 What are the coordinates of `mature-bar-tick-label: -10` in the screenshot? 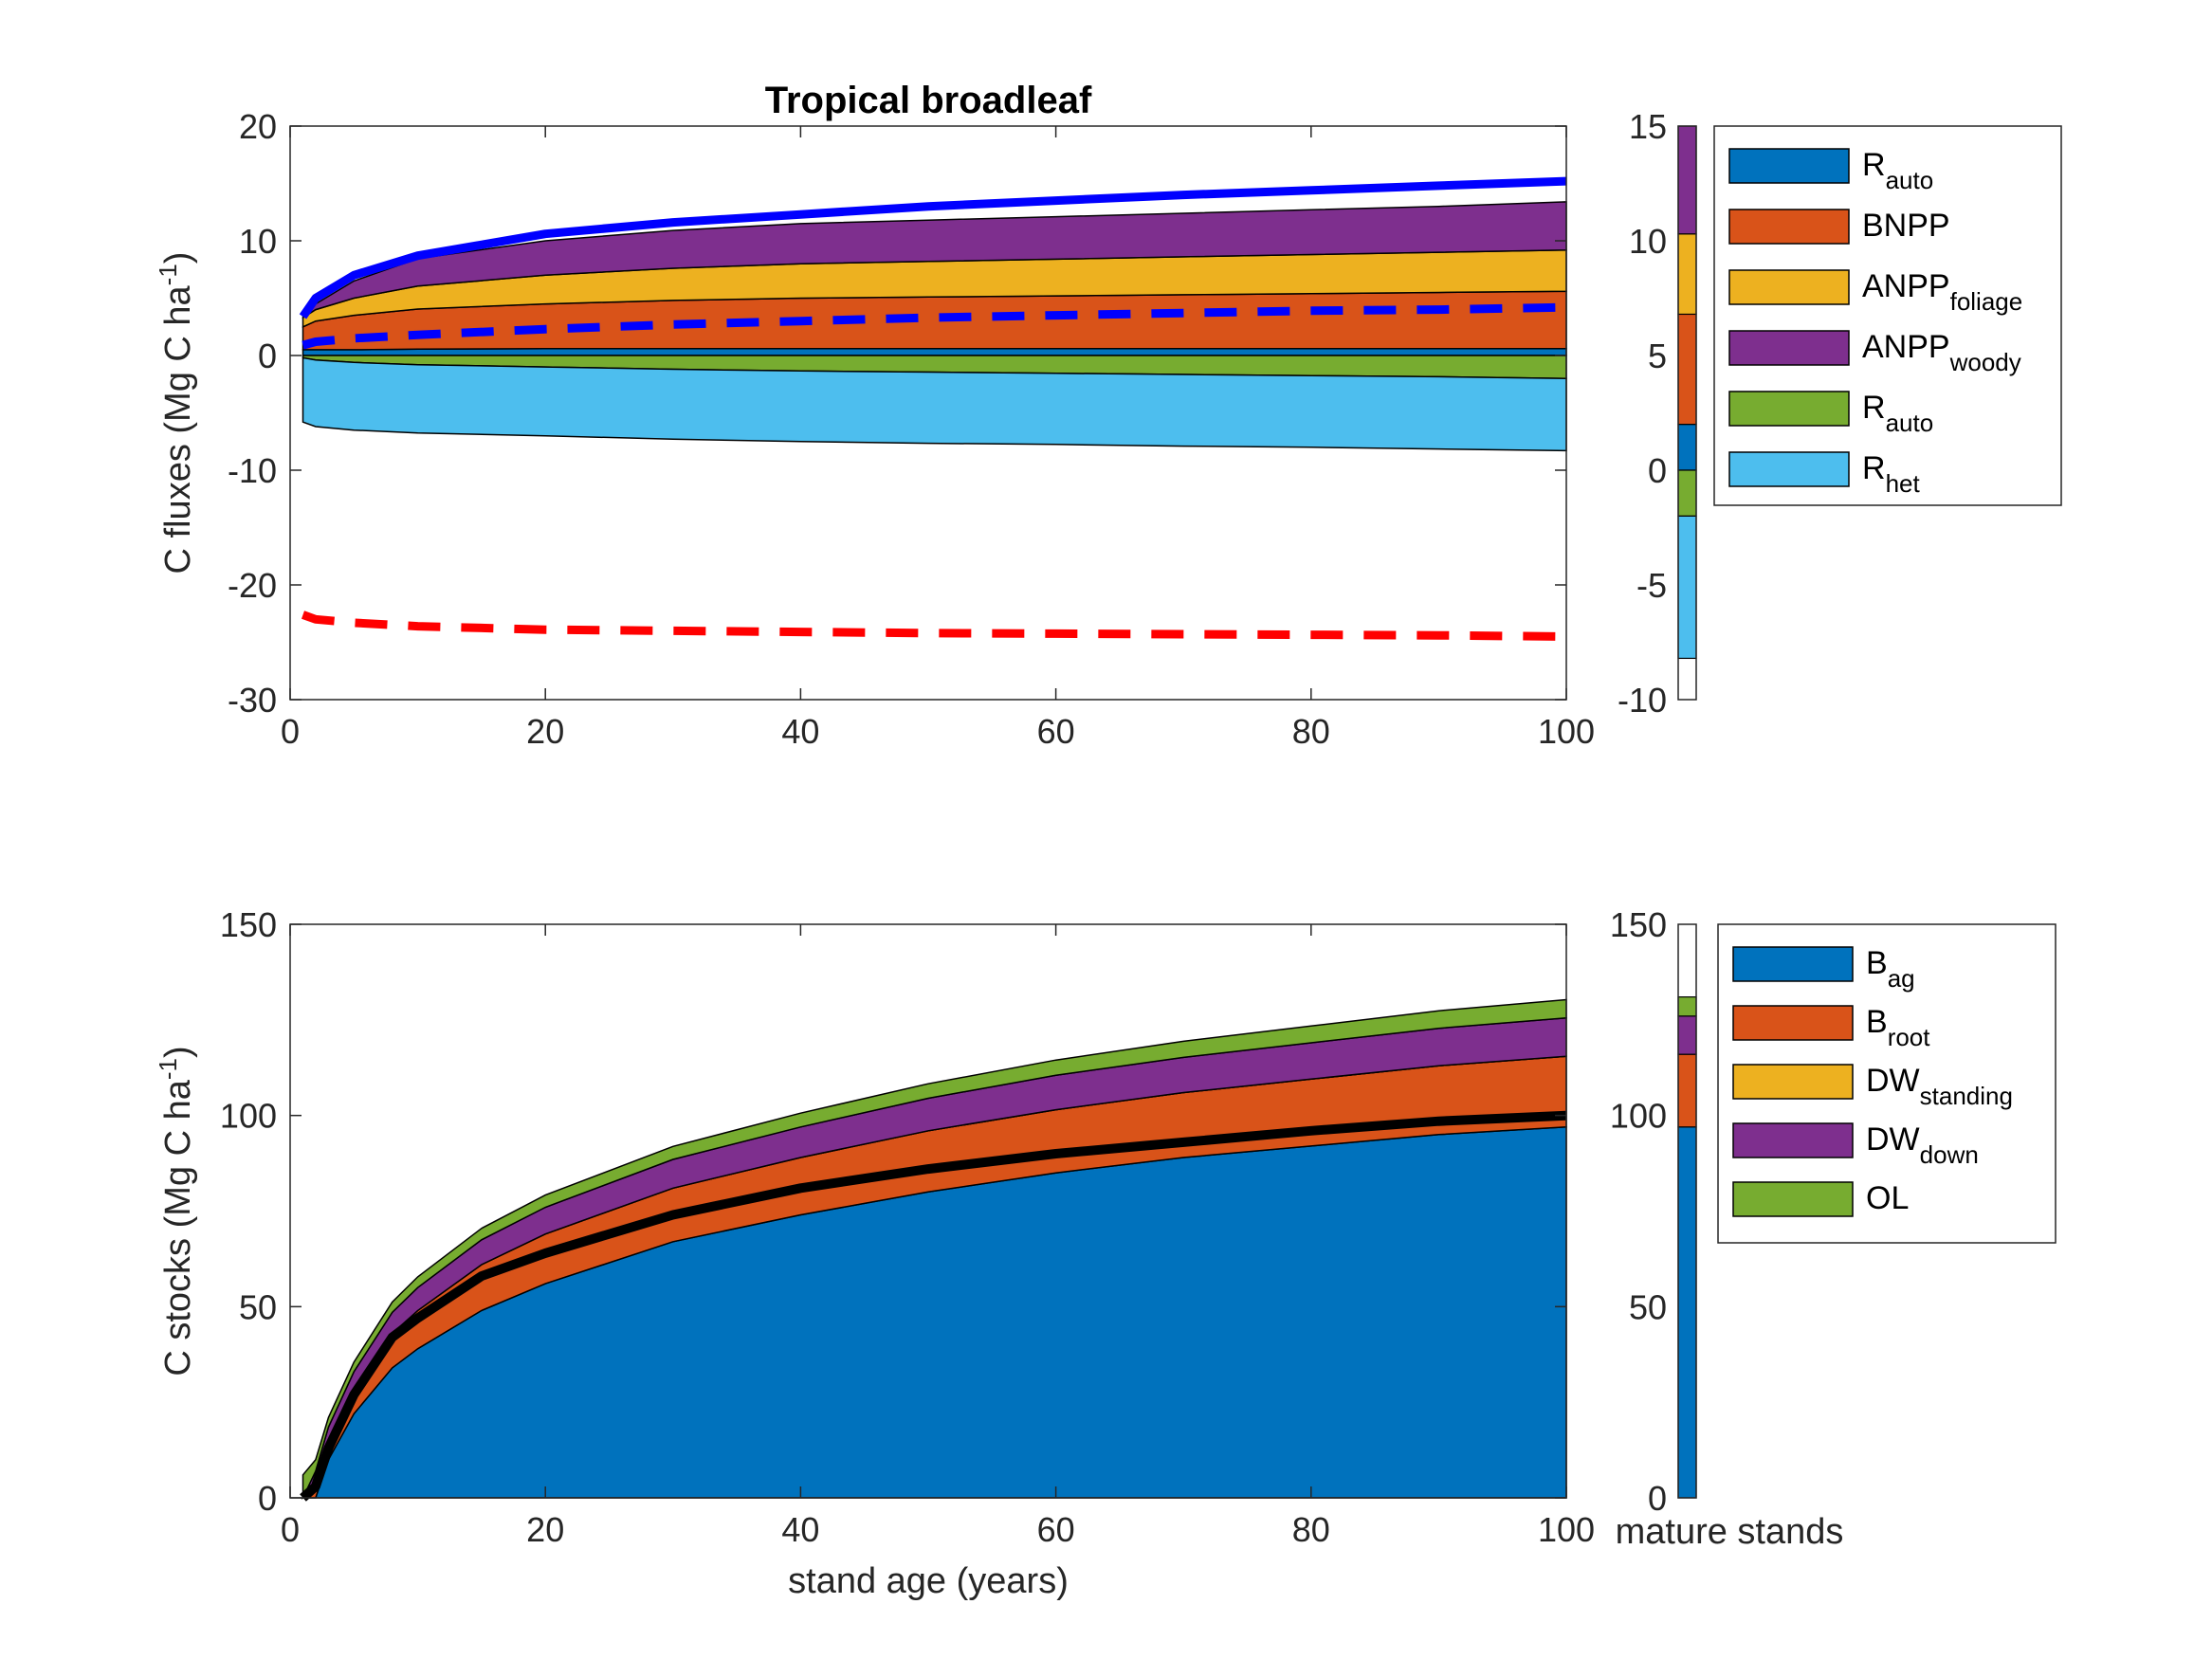 It's located at (1642, 700).